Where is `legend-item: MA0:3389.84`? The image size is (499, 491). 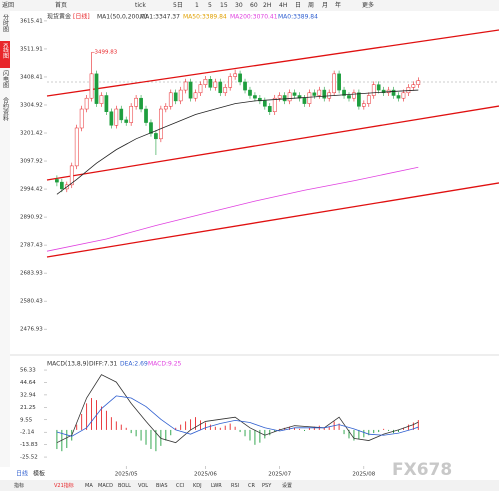
legend-item: MA0:3389.84 is located at coordinates (298, 17).